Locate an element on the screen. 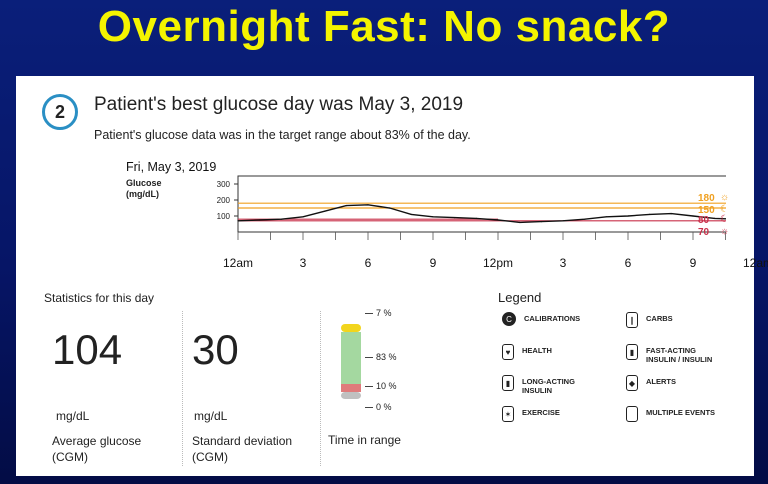  alerts-icon: ◆ is located at coordinates (632, 383).